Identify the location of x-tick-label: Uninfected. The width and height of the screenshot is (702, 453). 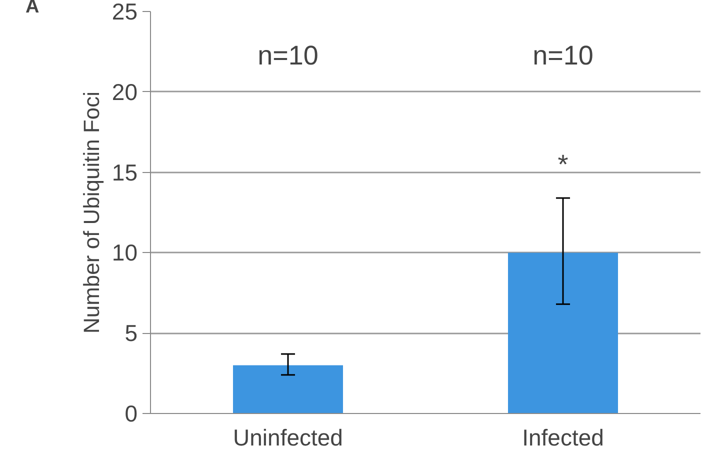
(288, 437).